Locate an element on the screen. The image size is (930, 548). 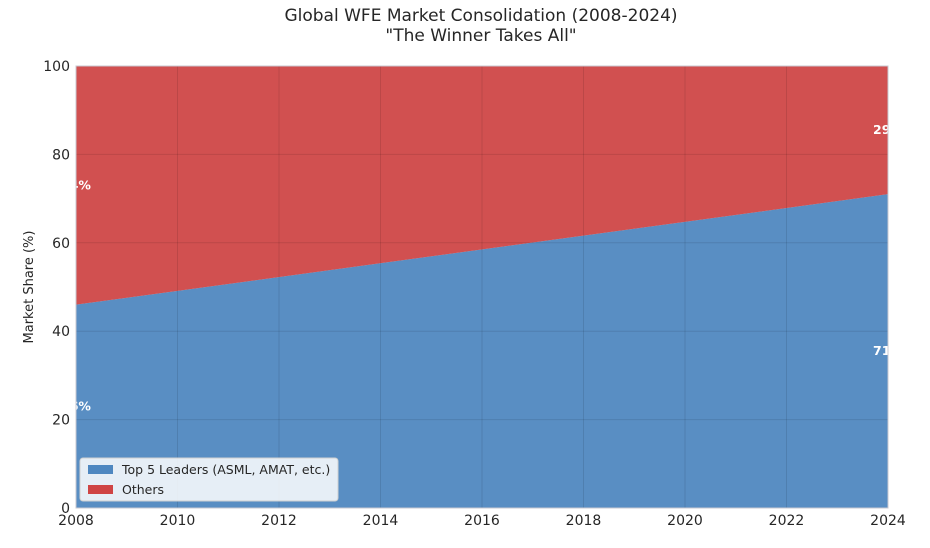
data-label-2: 71% is located at coordinates (888, 350).